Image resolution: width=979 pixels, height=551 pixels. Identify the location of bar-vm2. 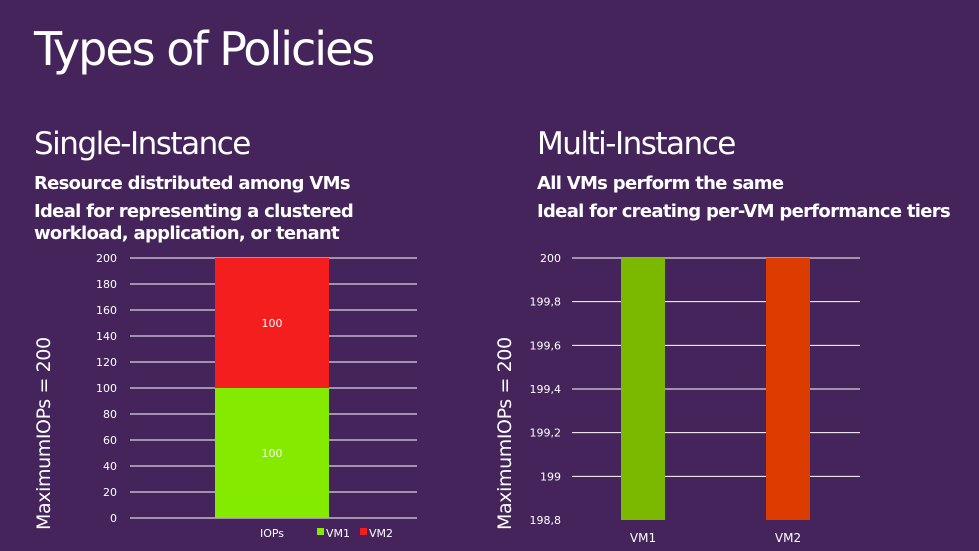
(788, 389).